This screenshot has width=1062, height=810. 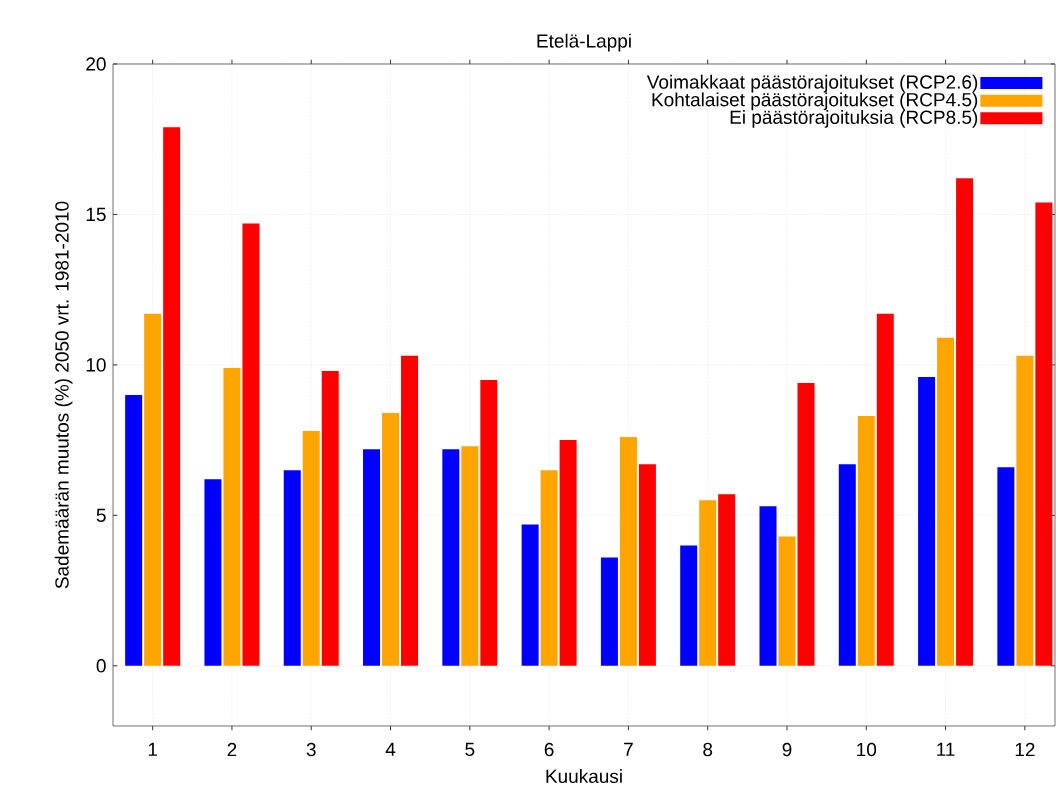 What do you see at coordinates (946, 749) in the screenshot?
I see `x-tick-label: 11` at bounding box center [946, 749].